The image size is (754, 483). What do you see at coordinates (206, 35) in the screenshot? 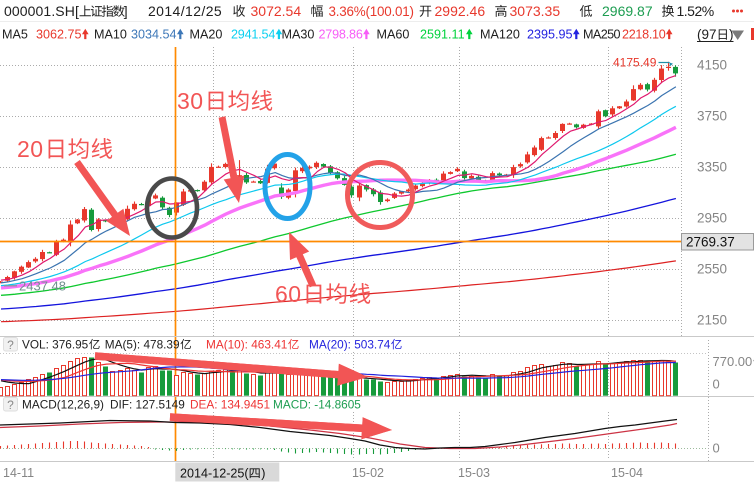
I see `svg-text: MA20` at bounding box center [206, 35].